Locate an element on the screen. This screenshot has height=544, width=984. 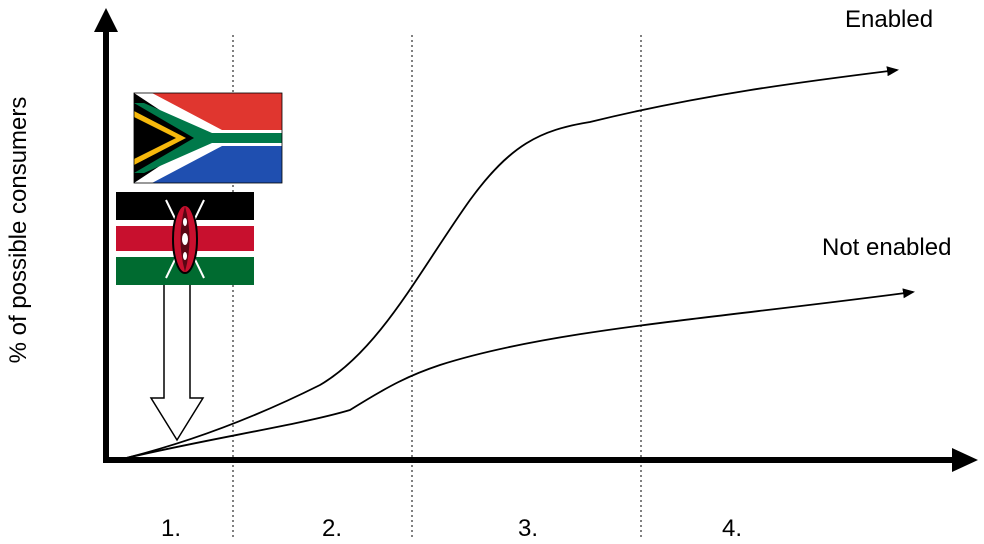
y-axis is located at coordinates (106, 235).